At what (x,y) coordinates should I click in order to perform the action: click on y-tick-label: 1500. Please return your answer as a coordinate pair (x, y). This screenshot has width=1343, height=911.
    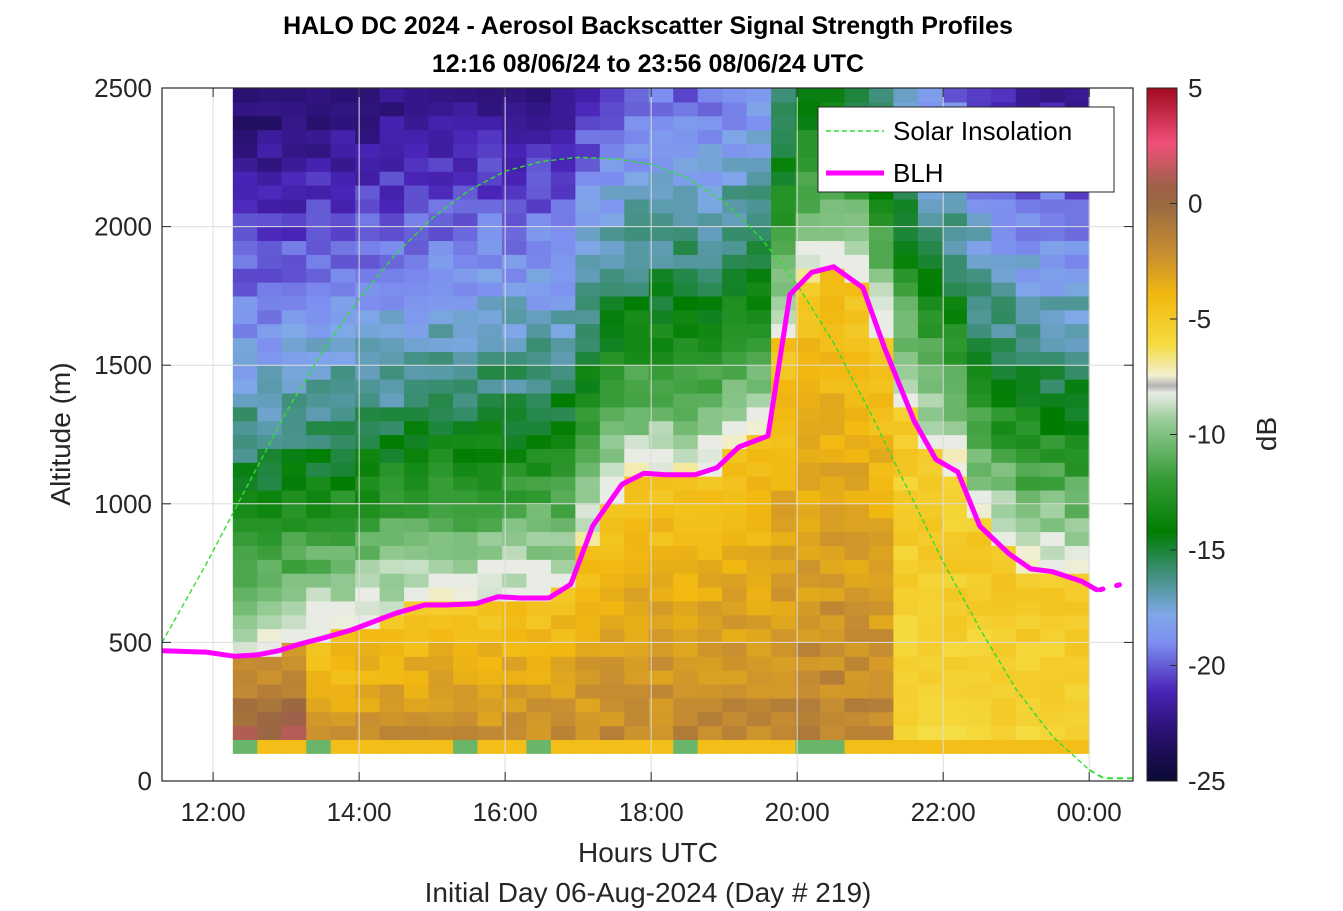
    Looking at the image, I should click on (123, 365).